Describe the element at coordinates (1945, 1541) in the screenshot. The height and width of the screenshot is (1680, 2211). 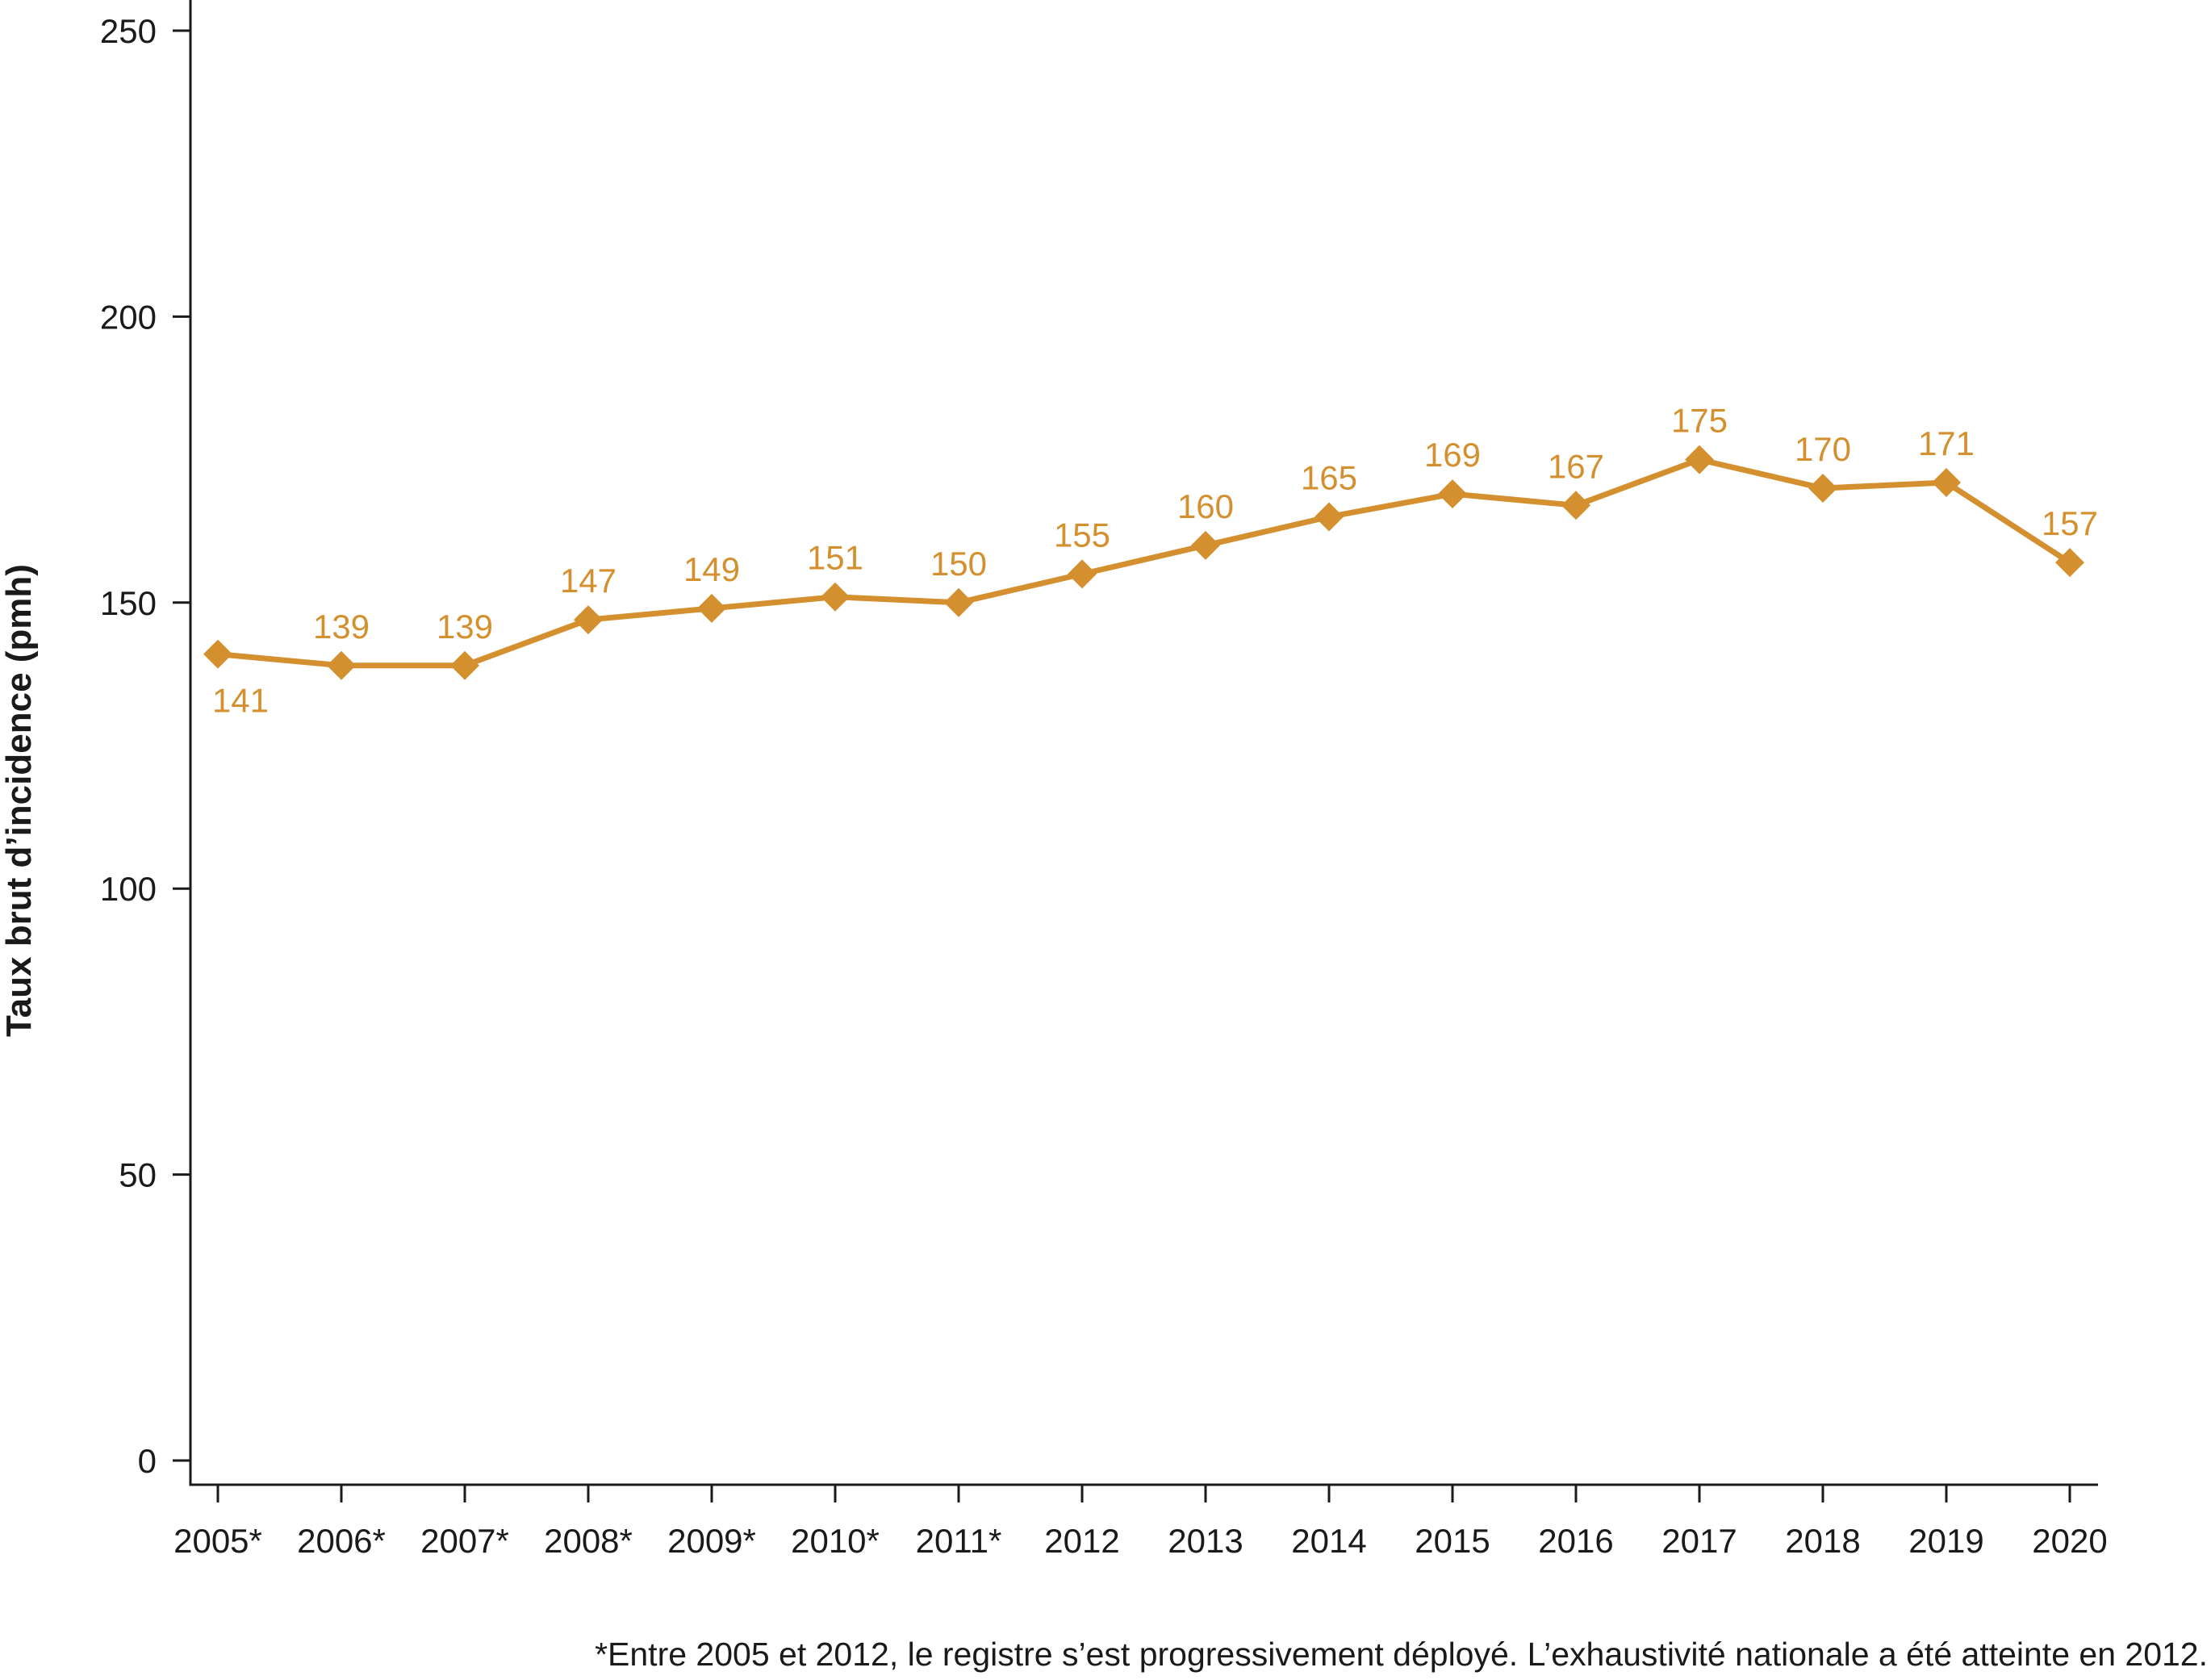
I see `x-tick-label: 2019` at that location.